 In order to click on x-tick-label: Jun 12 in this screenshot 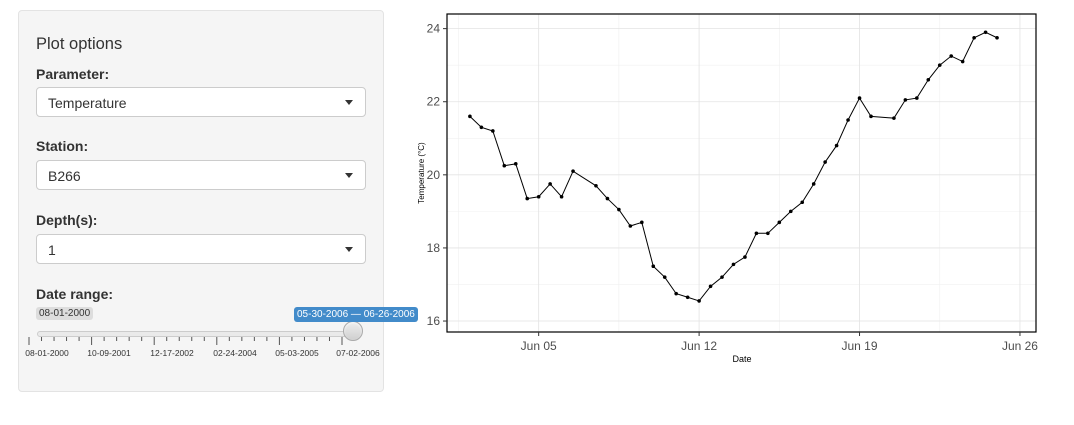, I will do `click(699, 346)`.